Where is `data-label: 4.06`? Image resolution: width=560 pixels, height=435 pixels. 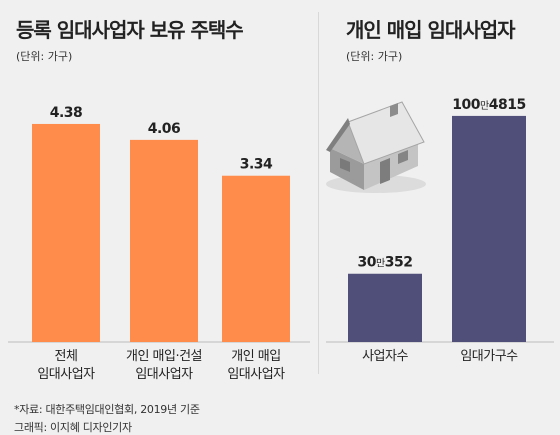
data-label: 4.06 is located at coordinates (164, 129).